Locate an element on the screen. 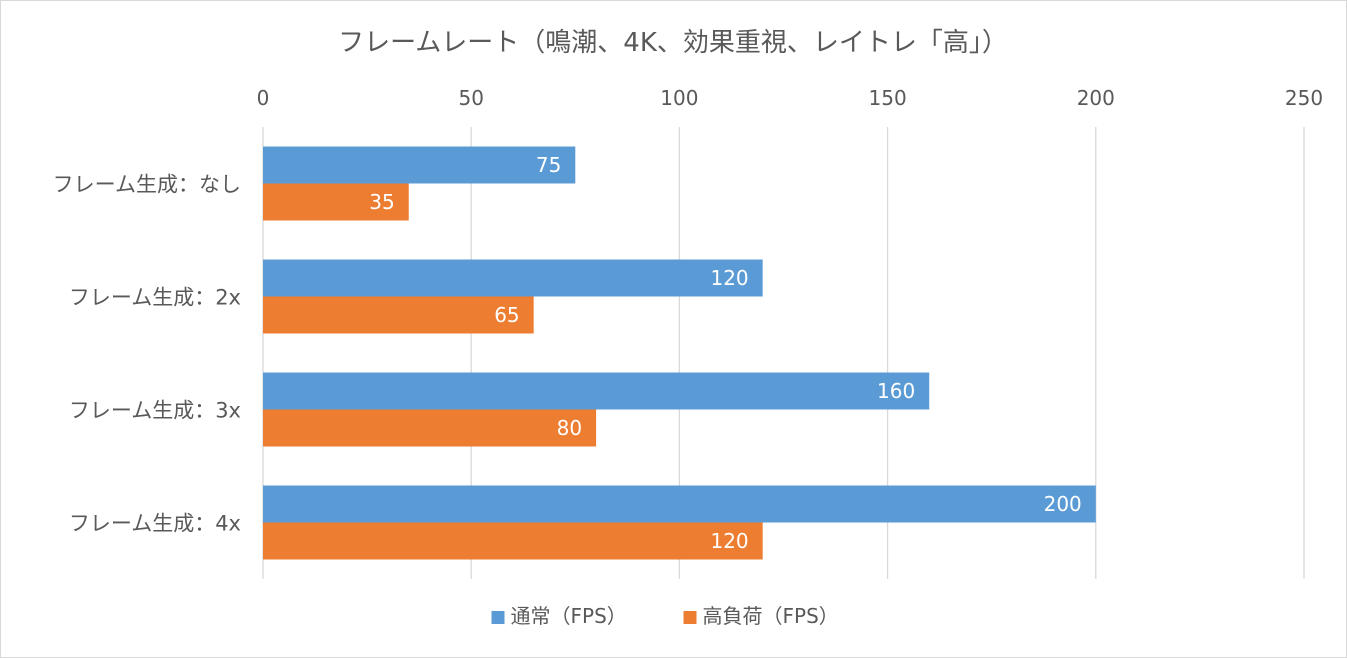  data-label: 75 is located at coordinates (548, 165).